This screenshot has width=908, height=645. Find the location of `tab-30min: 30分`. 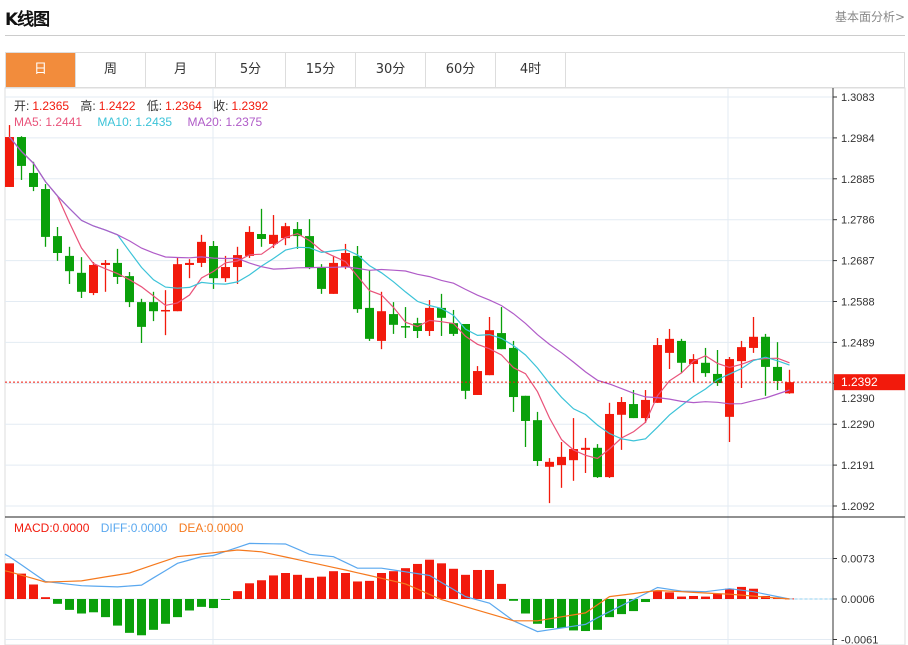

tab-30min: 30分 is located at coordinates (391, 70).